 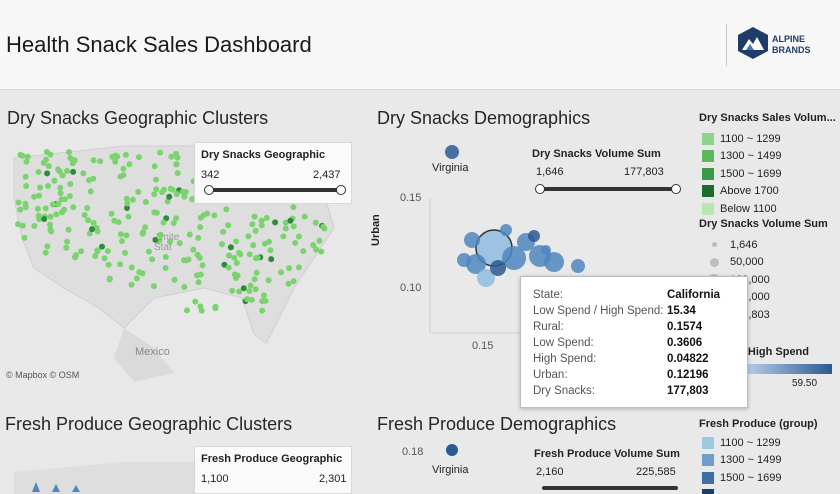 I want to click on dry-volume-slider-min-handle, so click(x=540, y=189).